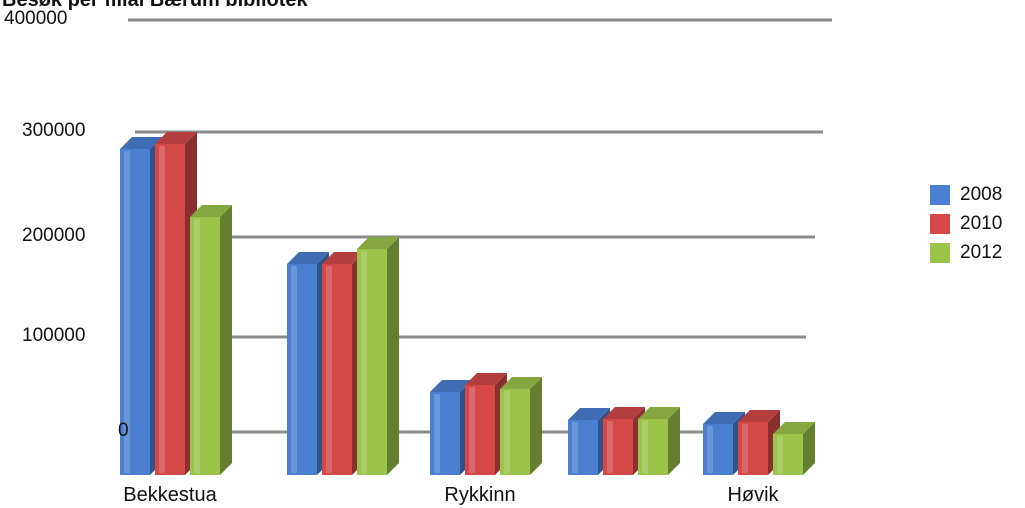 The image size is (1025, 508). I want to click on legend-item-2010: 2010, so click(966, 223).